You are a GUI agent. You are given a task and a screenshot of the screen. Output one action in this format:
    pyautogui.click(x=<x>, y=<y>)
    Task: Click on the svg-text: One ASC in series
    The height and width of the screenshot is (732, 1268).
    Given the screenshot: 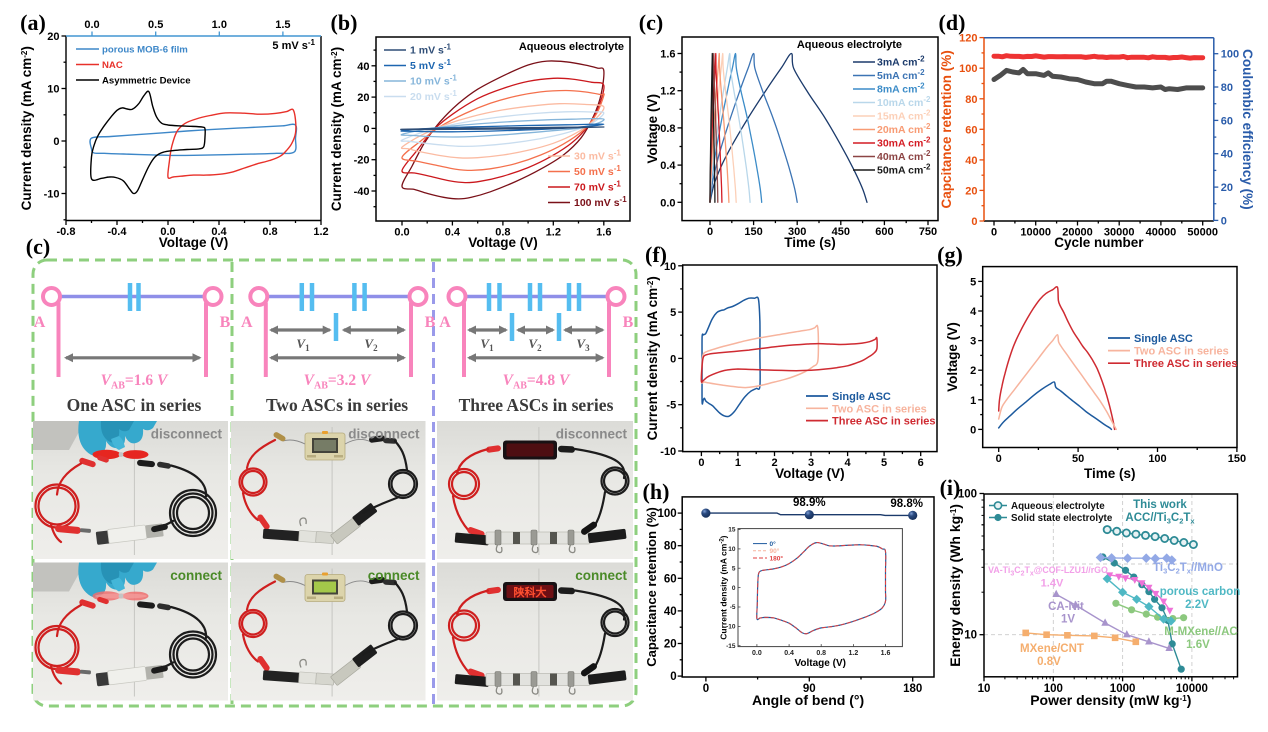 What is the action you would take?
    pyautogui.click(x=134, y=405)
    